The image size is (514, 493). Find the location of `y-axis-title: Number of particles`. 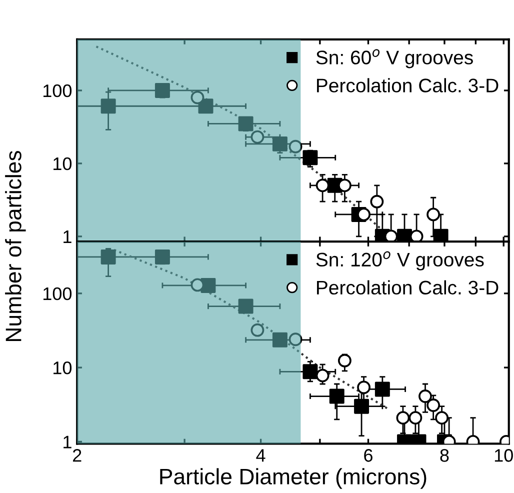

y-axis-title: Number of particles is located at coordinates (15, 246).